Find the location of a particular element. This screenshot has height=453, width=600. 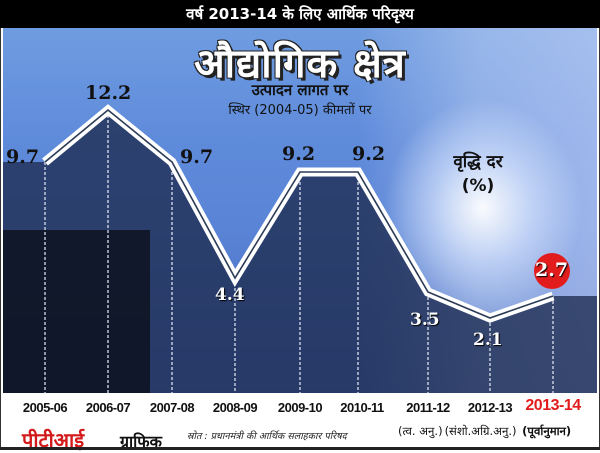

highlight-circle is located at coordinates (552, 271).